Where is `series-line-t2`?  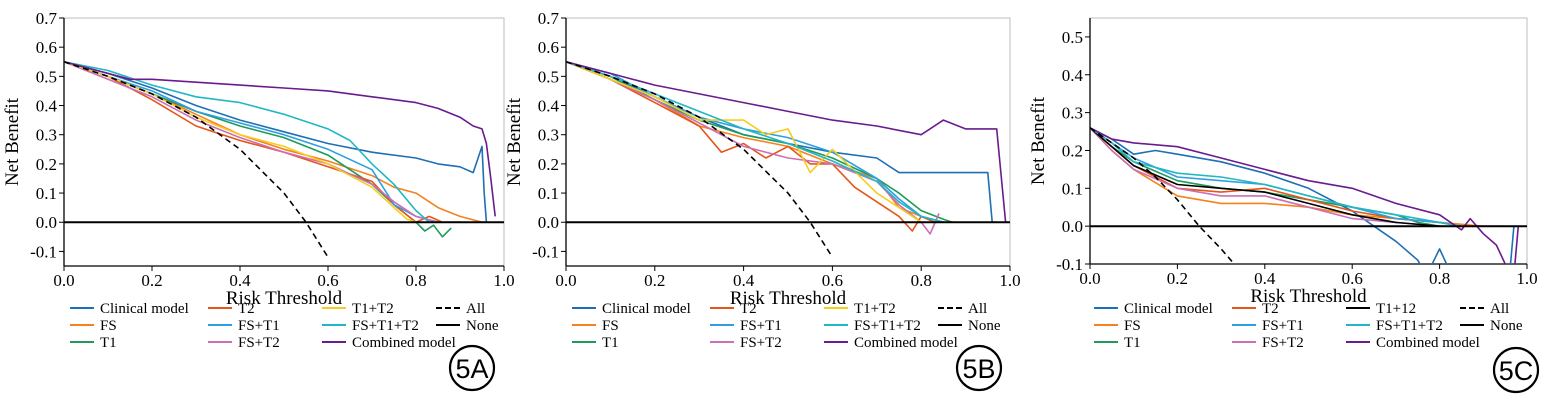
series-line-t2 is located at coordinates (262, 142).